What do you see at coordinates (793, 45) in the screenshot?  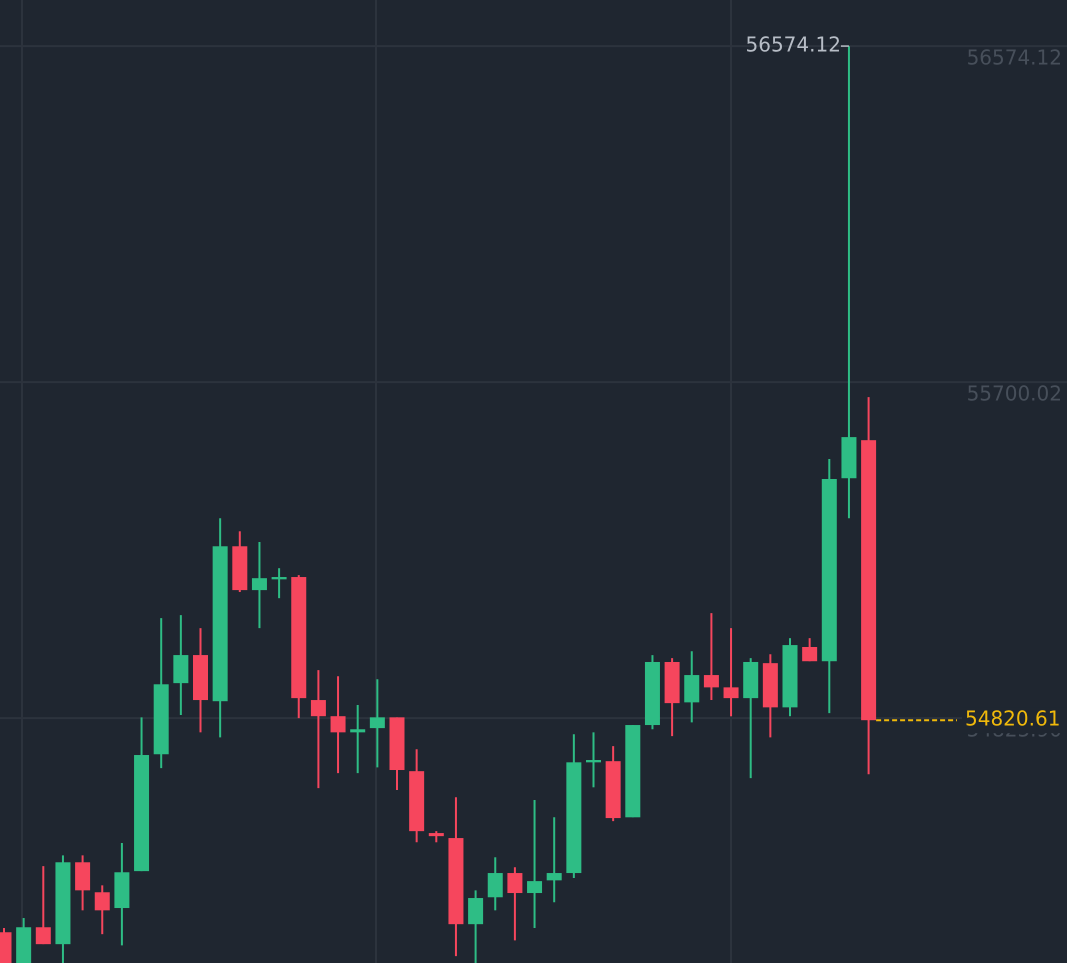 I see `high-label: 56574.12` at bounding box center [793, 45].